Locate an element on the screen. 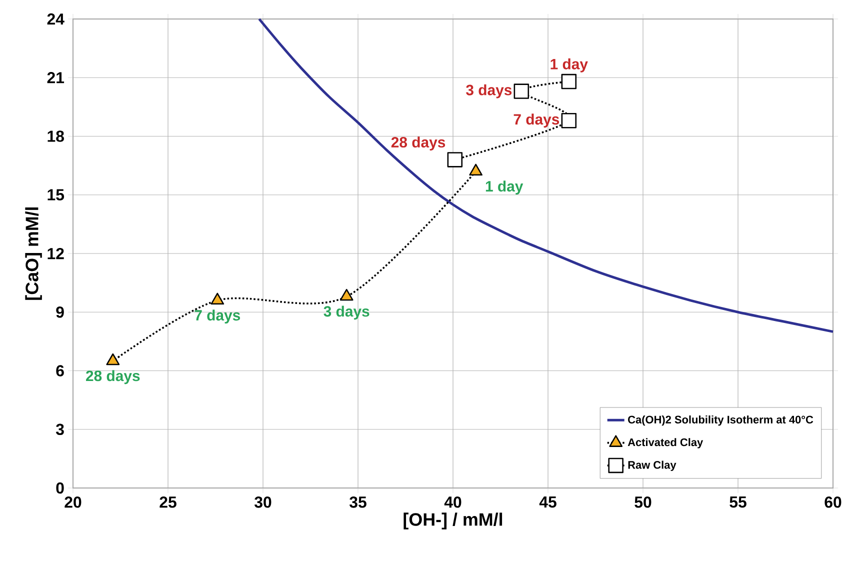 This screenshot has height=563, width=848. y-axis-title: [CaO] mM/l is located at coordinates (33, 253).